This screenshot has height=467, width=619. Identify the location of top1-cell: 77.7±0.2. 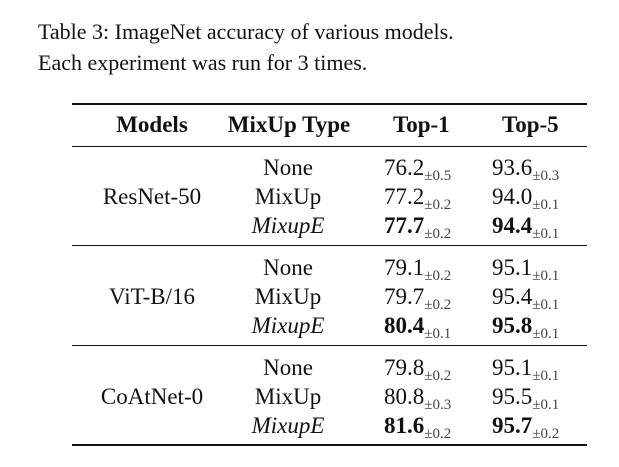
(417, 227).